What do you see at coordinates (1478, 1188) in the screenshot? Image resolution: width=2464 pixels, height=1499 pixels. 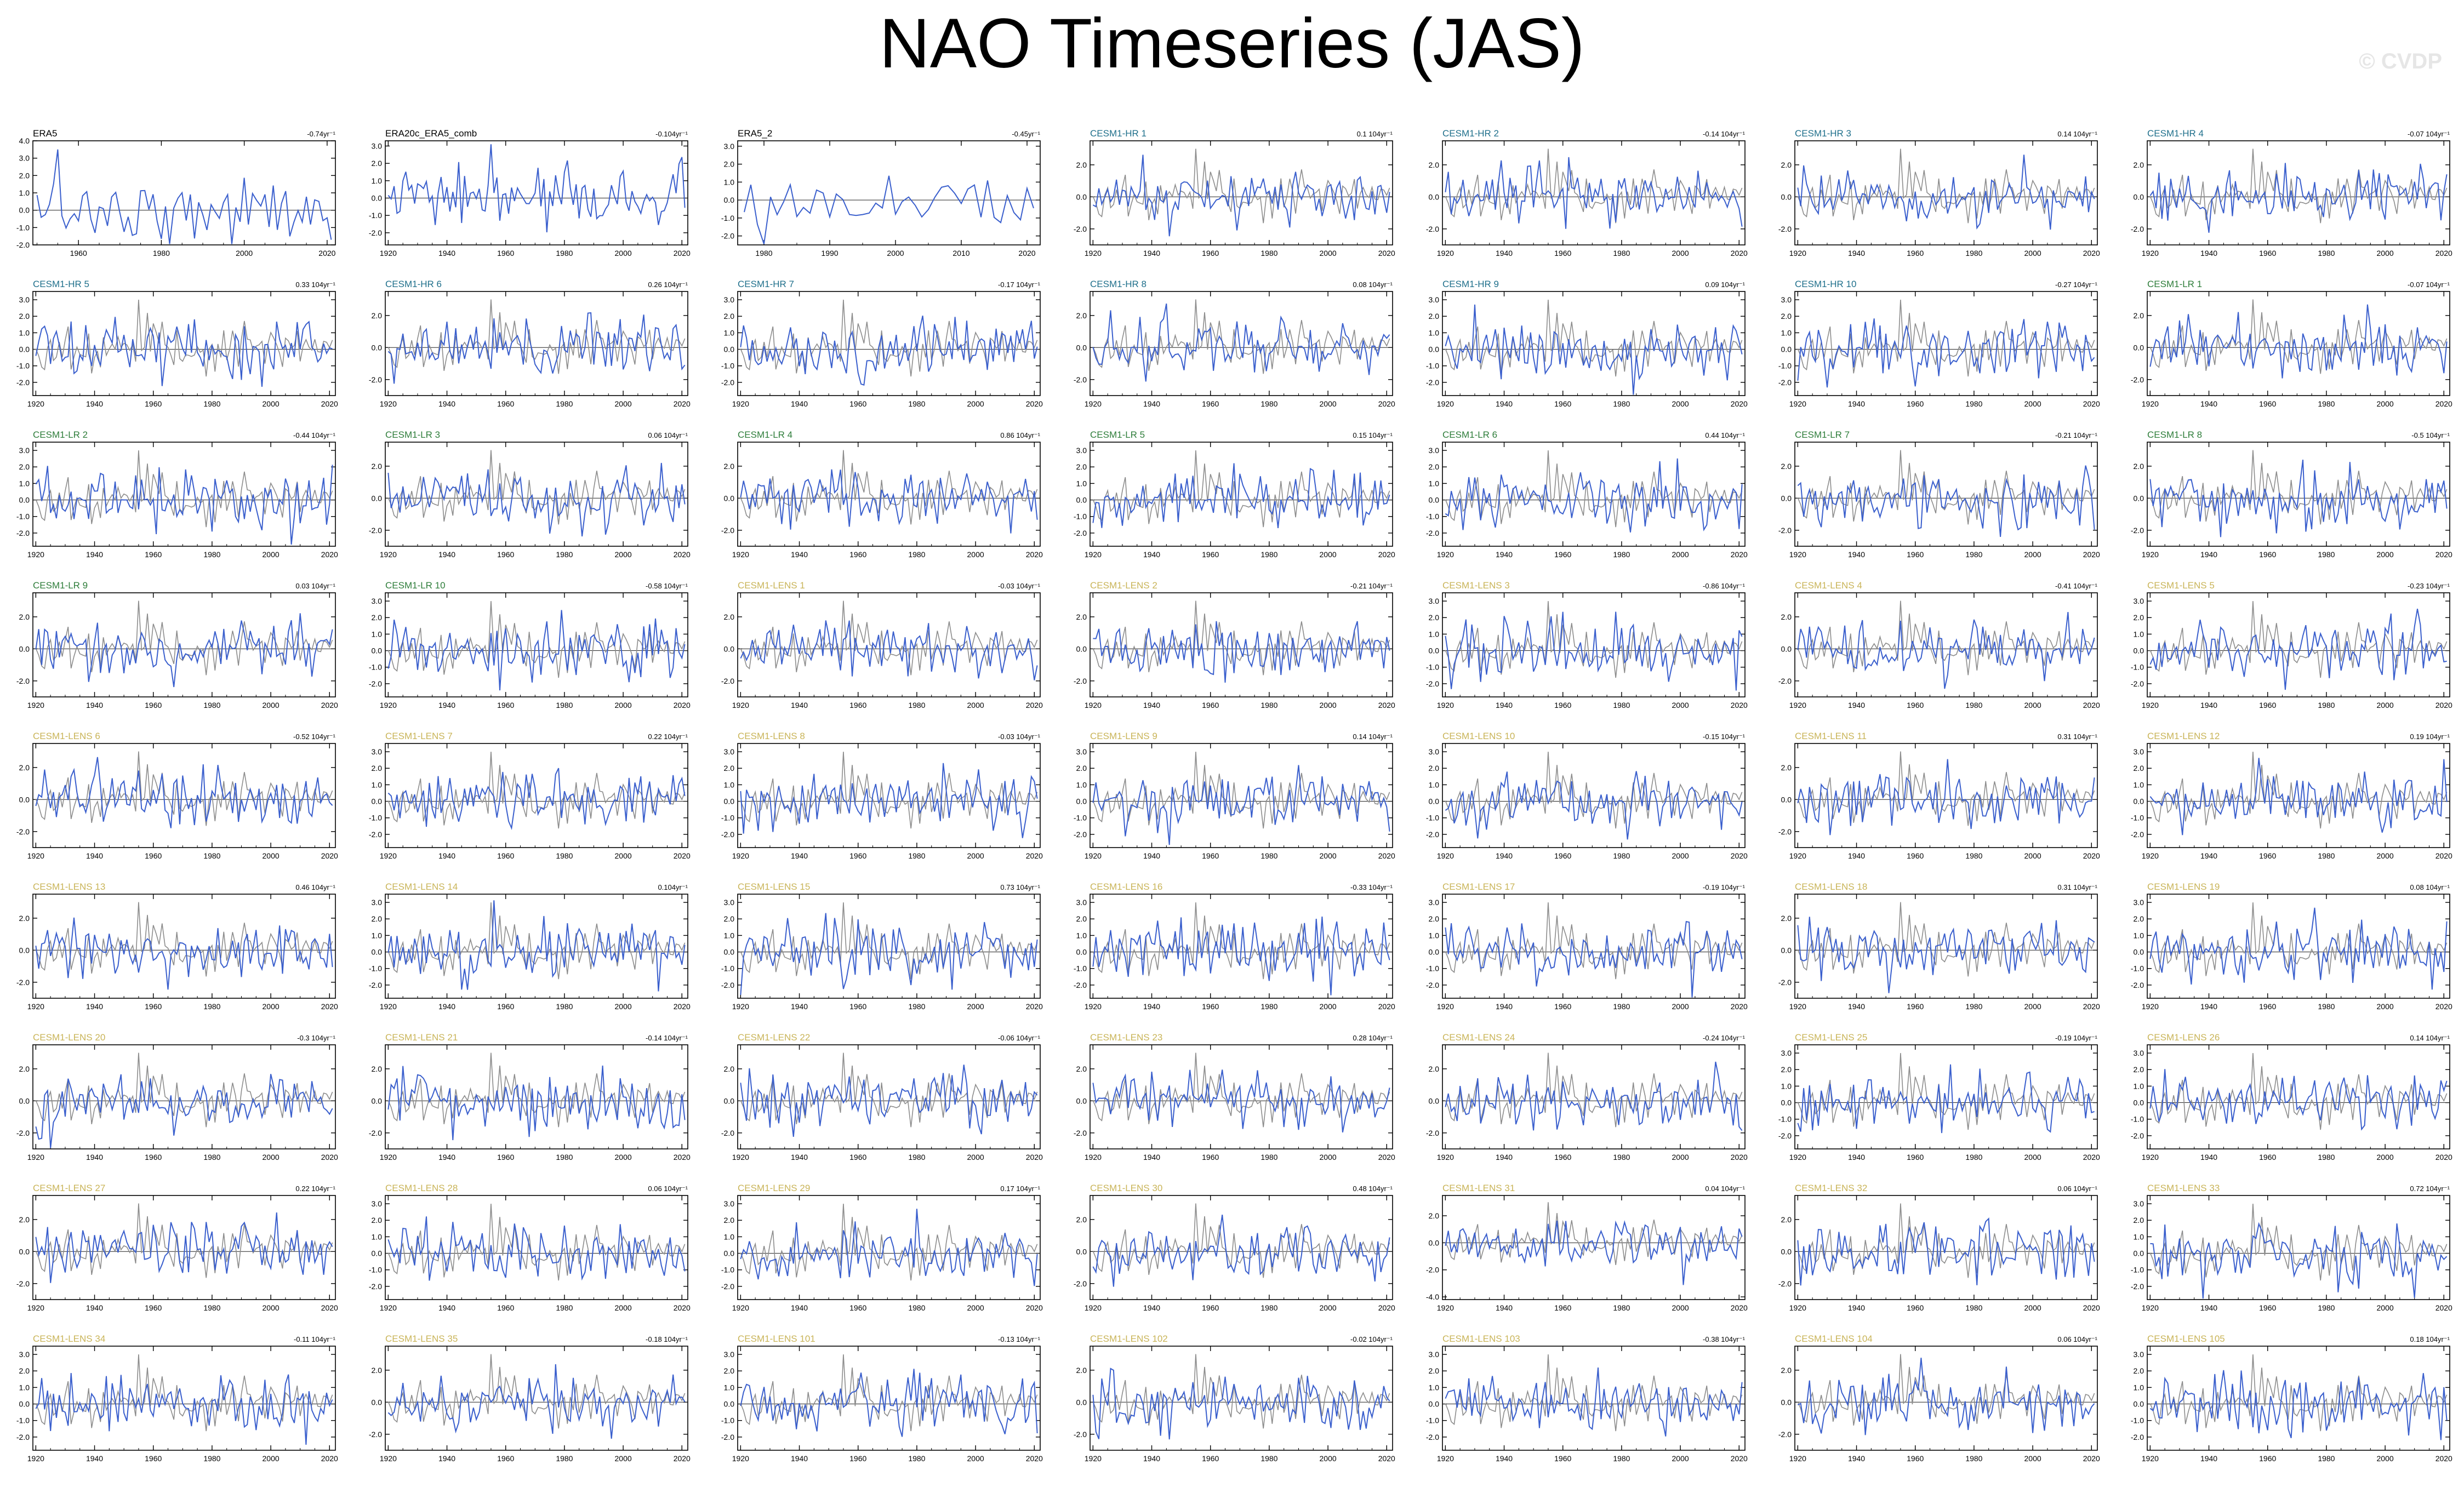 I see `panel-title: CESM1-LENS 31` at bounding box center [1478, 1188].